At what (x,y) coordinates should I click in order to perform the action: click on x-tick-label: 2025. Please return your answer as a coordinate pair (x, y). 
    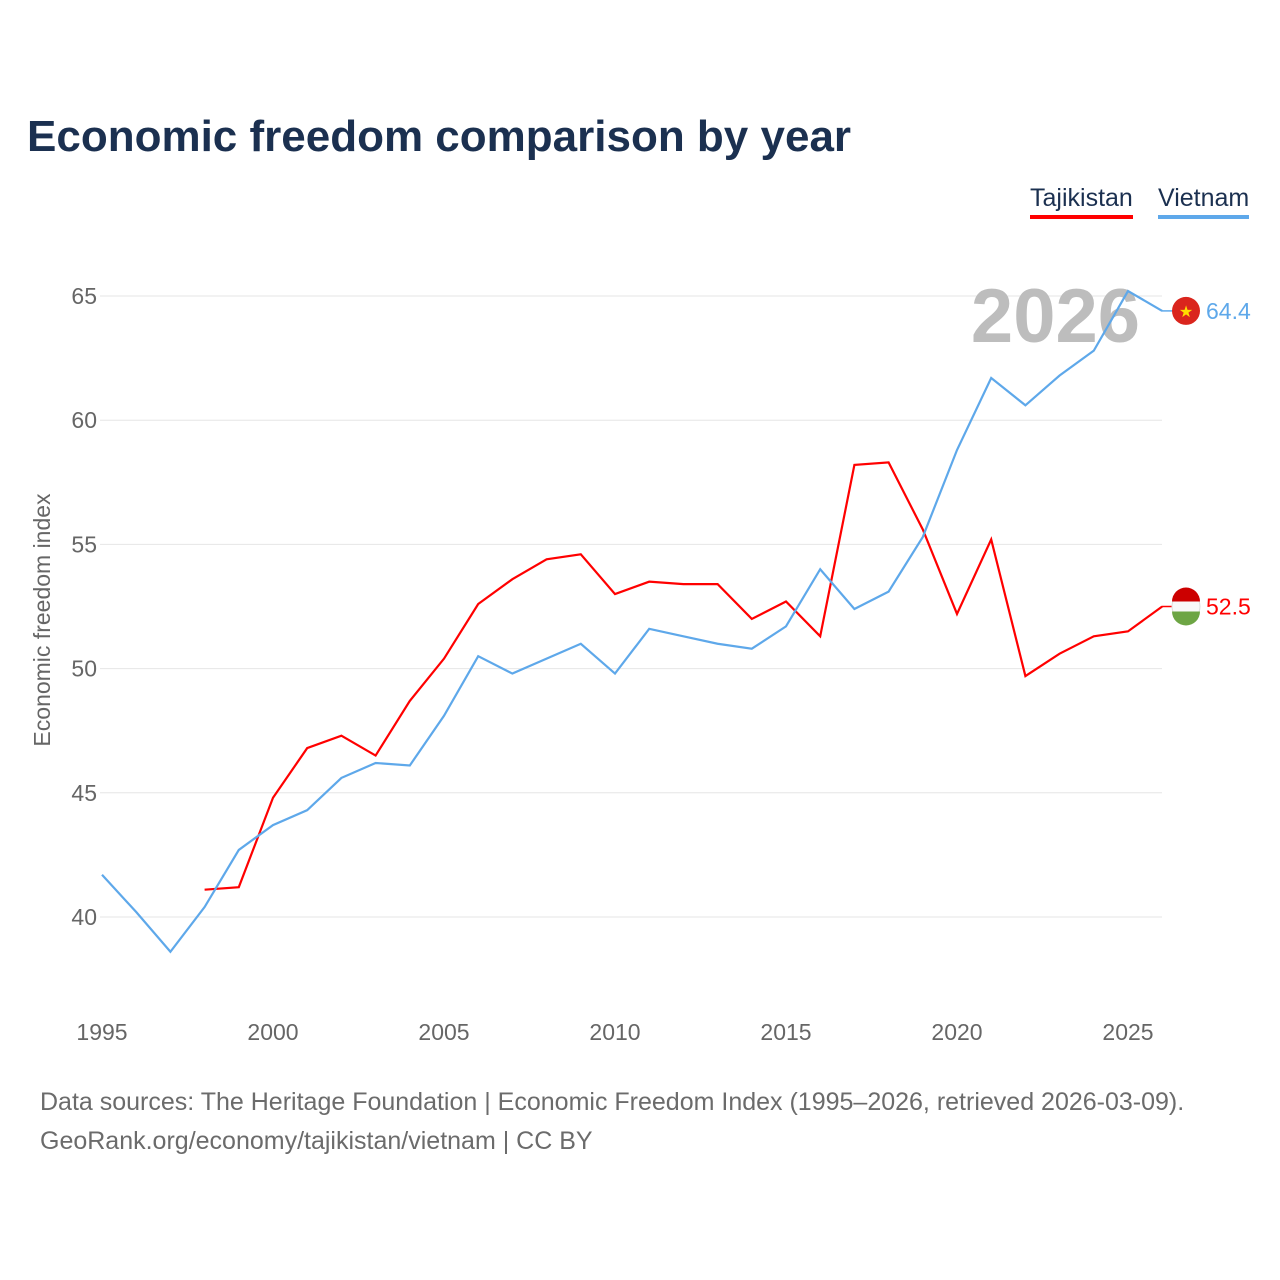
    Looking at the image, I should click on (1127, 1032).